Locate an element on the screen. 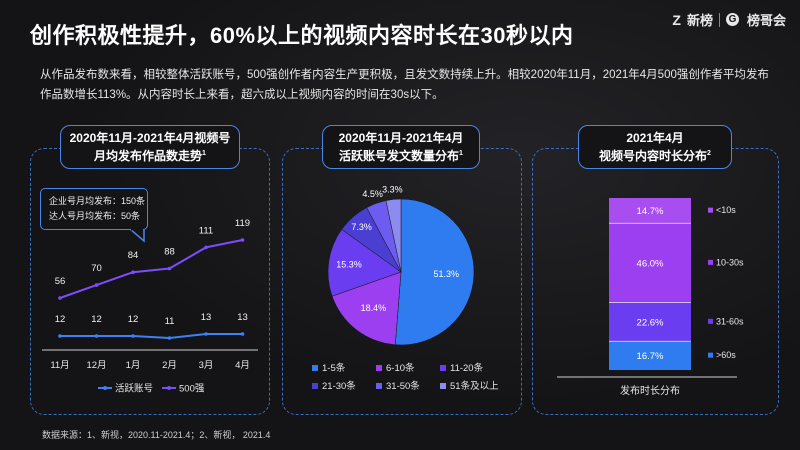 The width and height of the screenshot is (800, 450). pie-chart-title: 2020年11月-2021年4月 活跃账号发文数量分布1 is located at coordinates (401, 147).